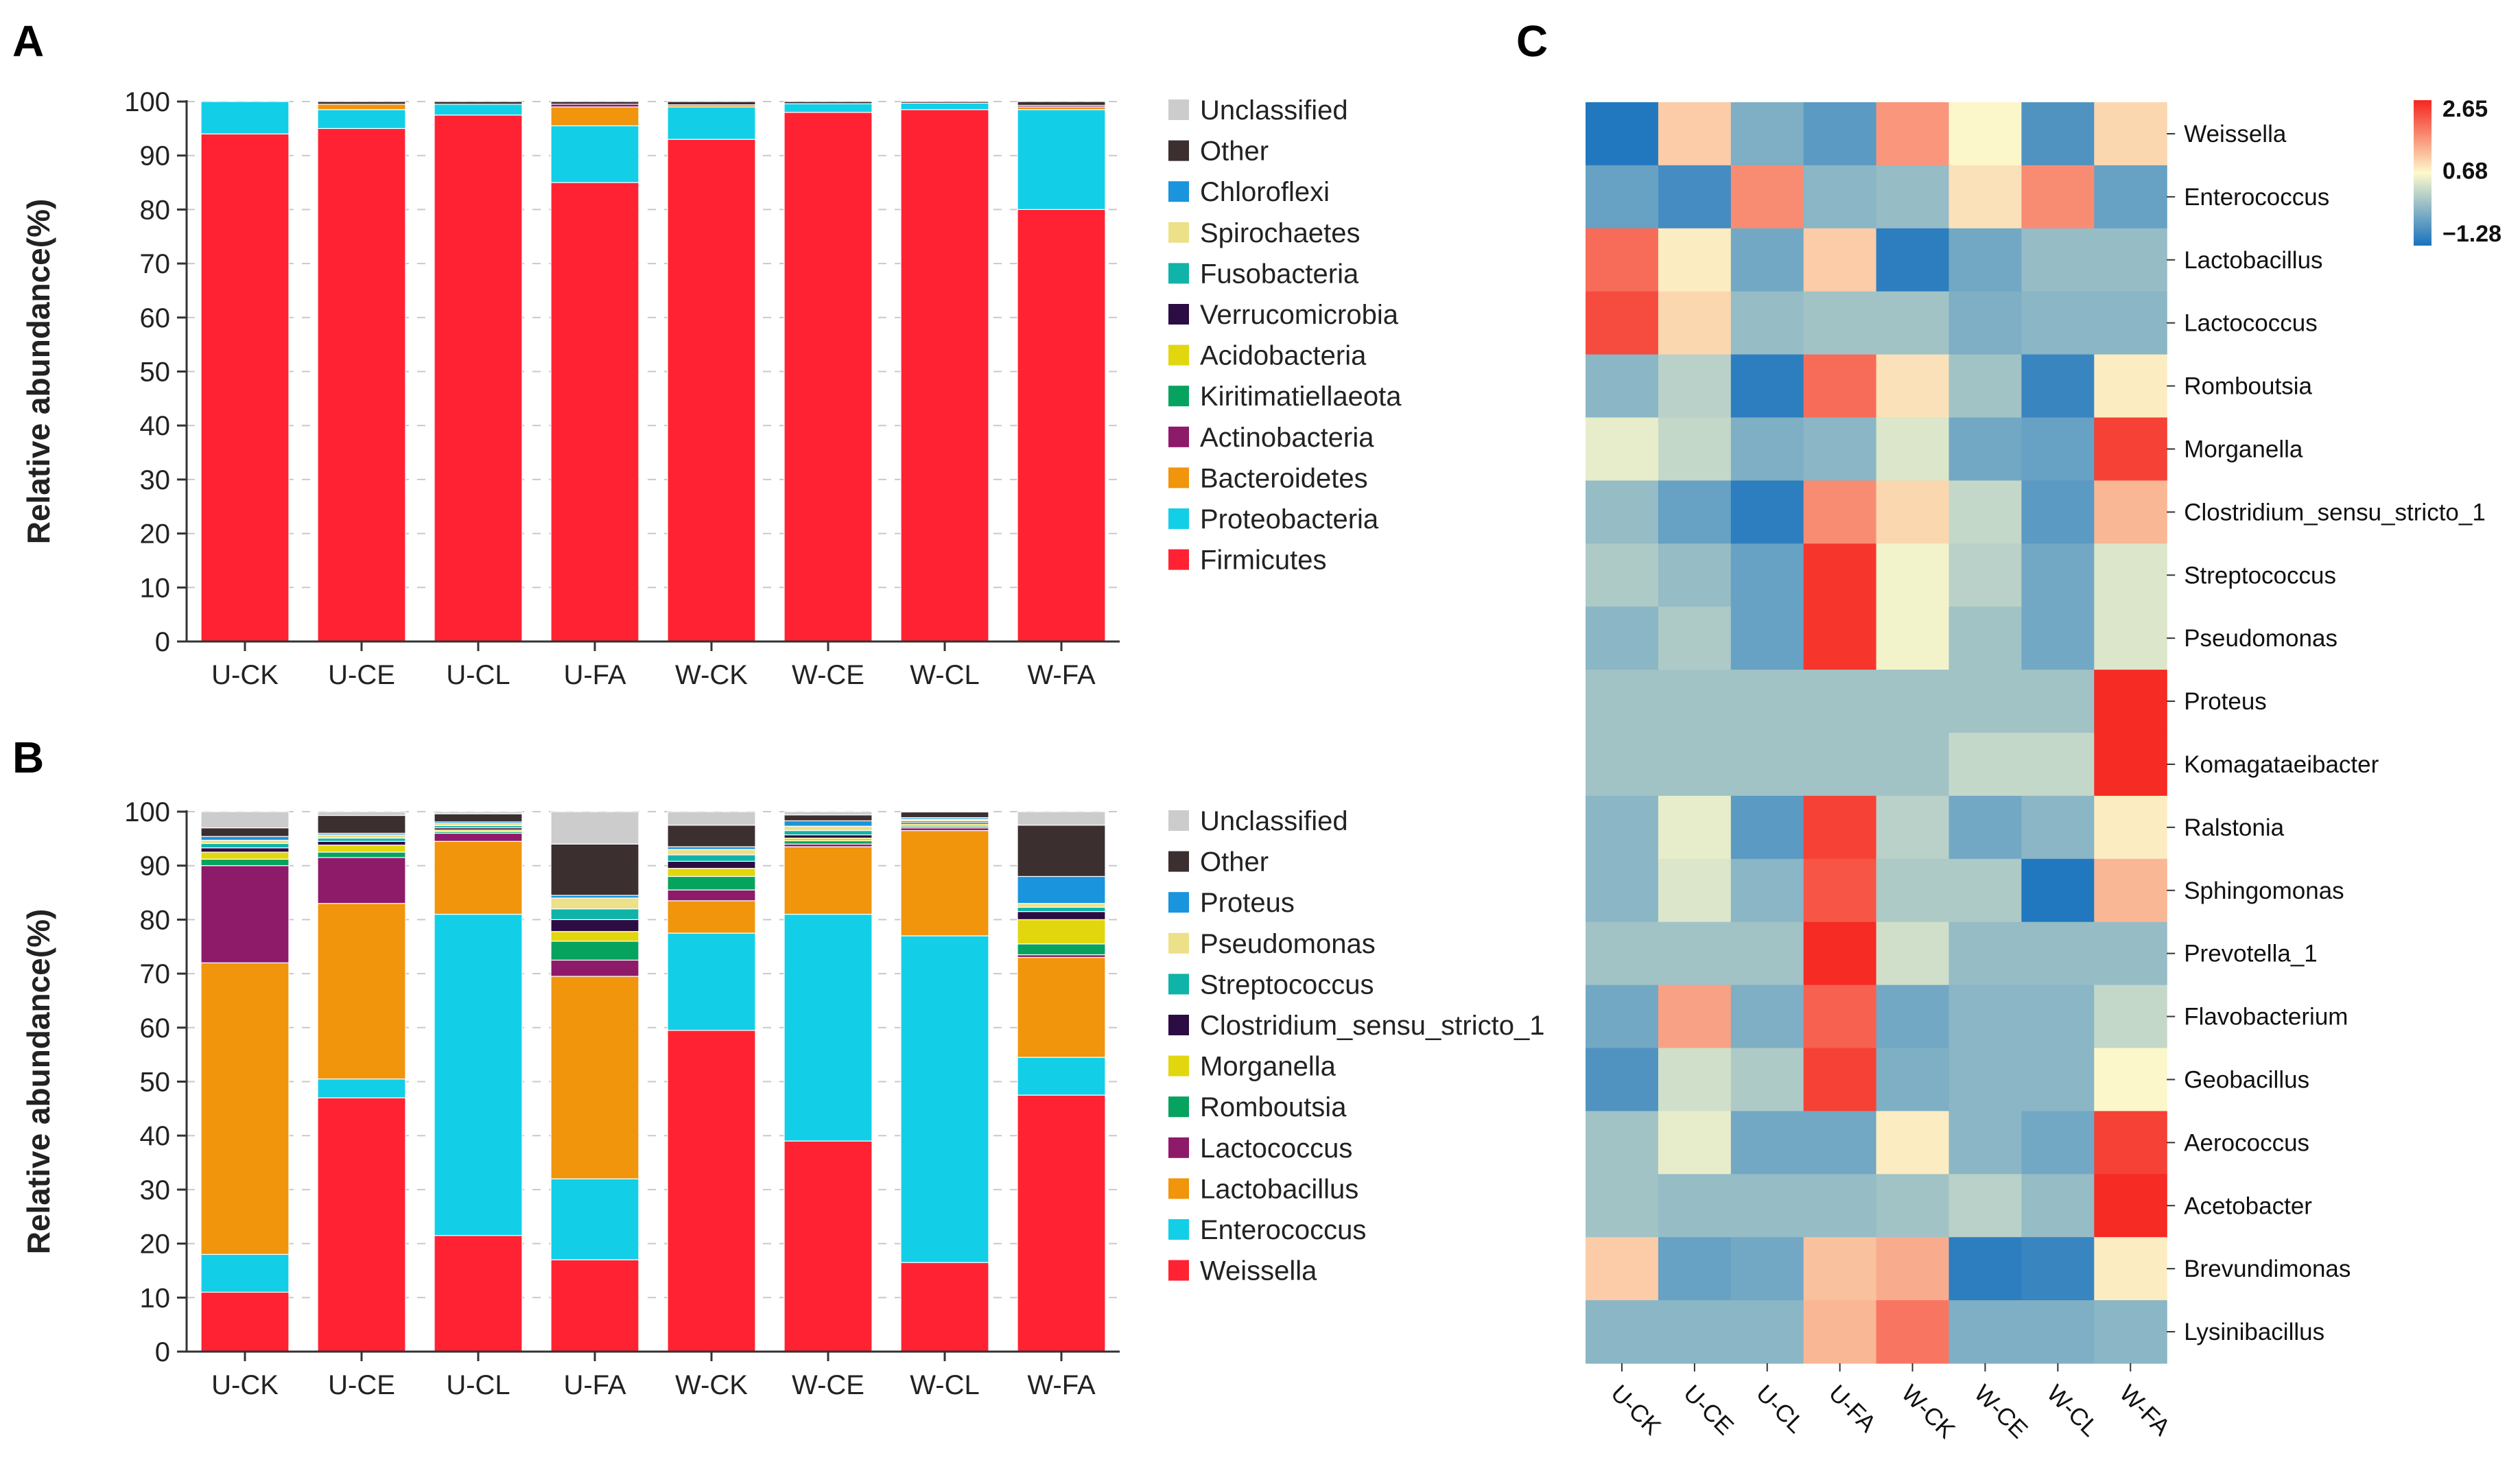  Describe the element at coordinates (828, 675) in the screenshot. I see `panel-a-x-tick-label: W-CE` at that location.